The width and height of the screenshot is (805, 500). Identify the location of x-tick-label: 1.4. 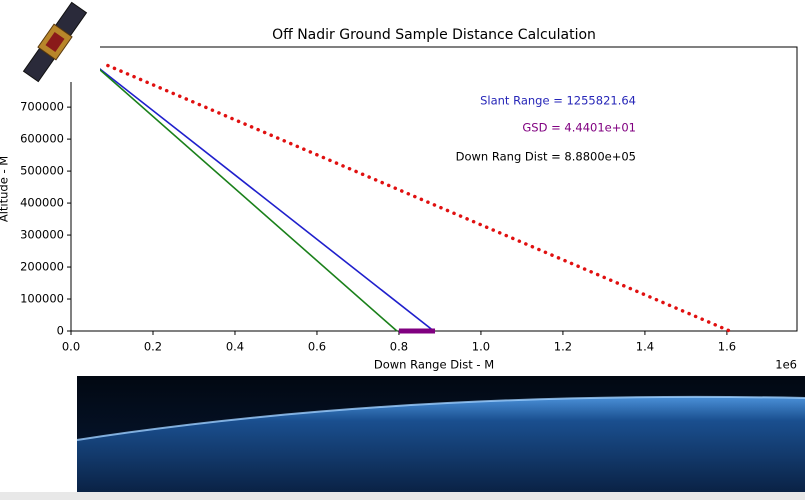
(645, 347).